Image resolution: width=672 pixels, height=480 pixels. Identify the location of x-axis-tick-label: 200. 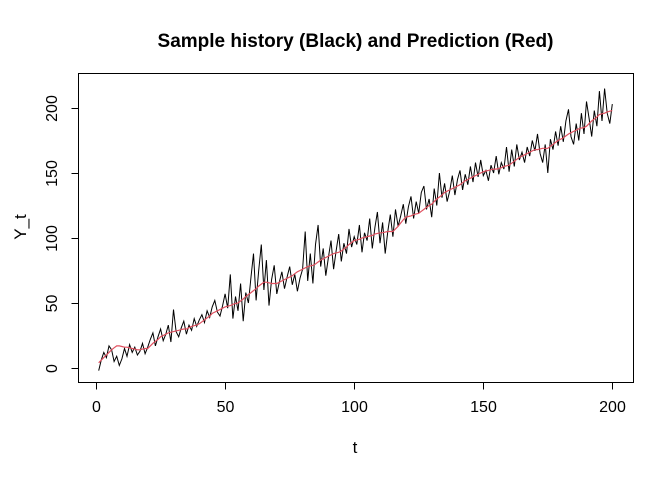
(612, 407).